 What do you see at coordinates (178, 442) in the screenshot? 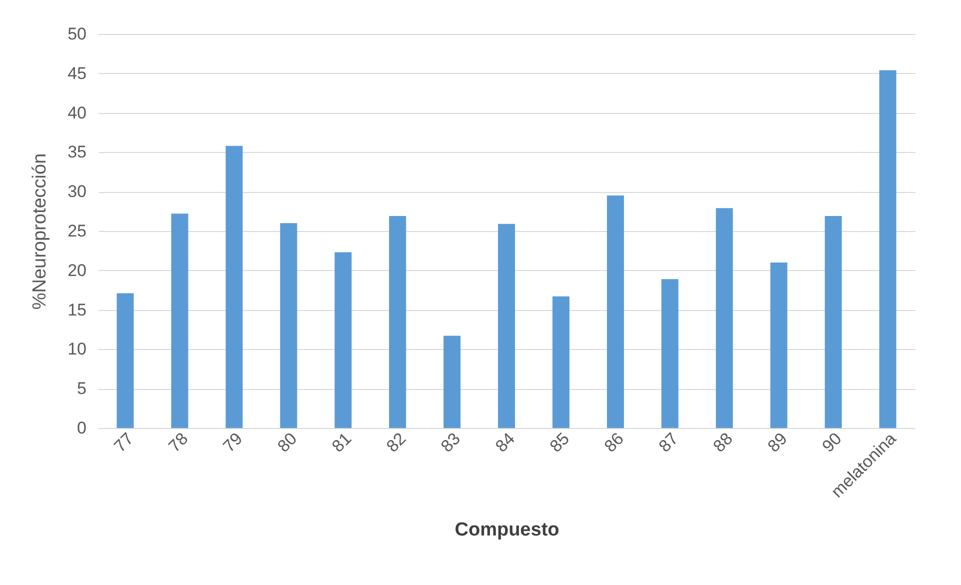
I see `x-tick-label: 78` at bounding box center [178, 442].